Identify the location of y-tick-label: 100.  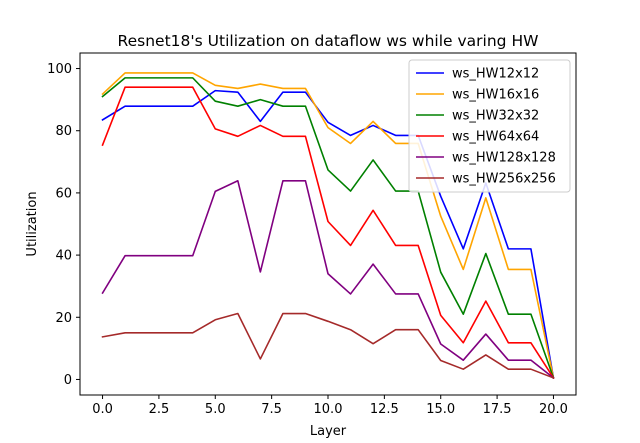
(59, 69).